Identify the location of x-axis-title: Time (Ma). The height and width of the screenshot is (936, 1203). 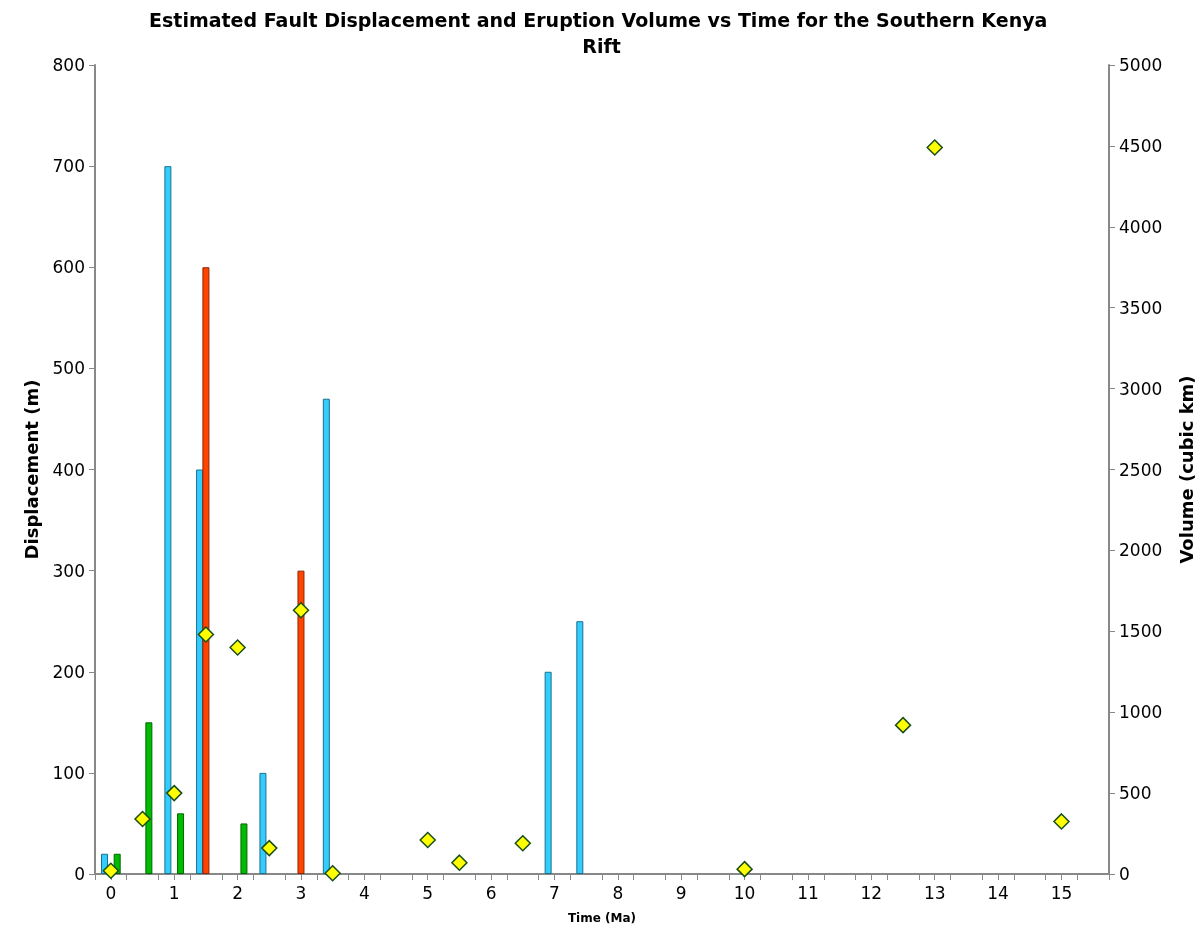
(602, 918).